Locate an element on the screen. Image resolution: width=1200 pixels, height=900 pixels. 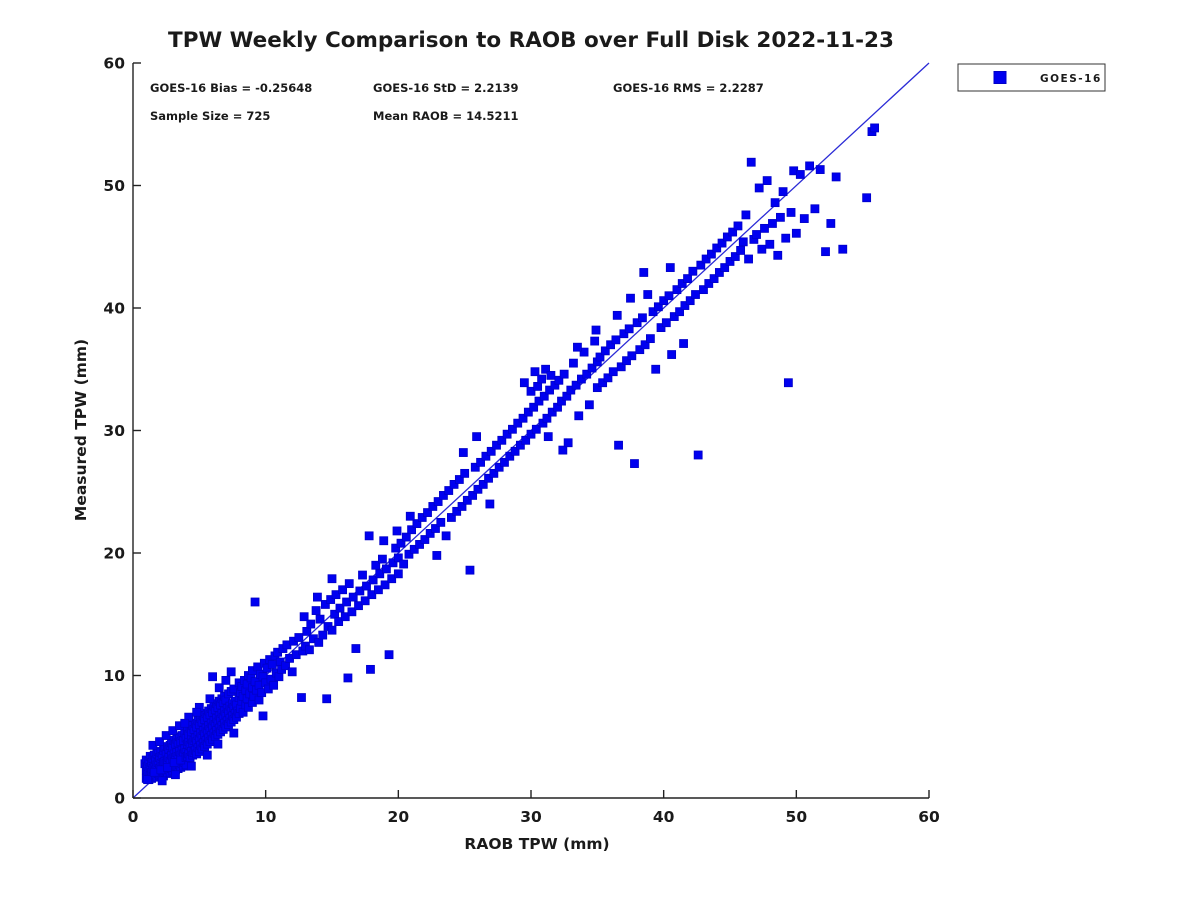
legend-box is located at coordinates (1031, 77).